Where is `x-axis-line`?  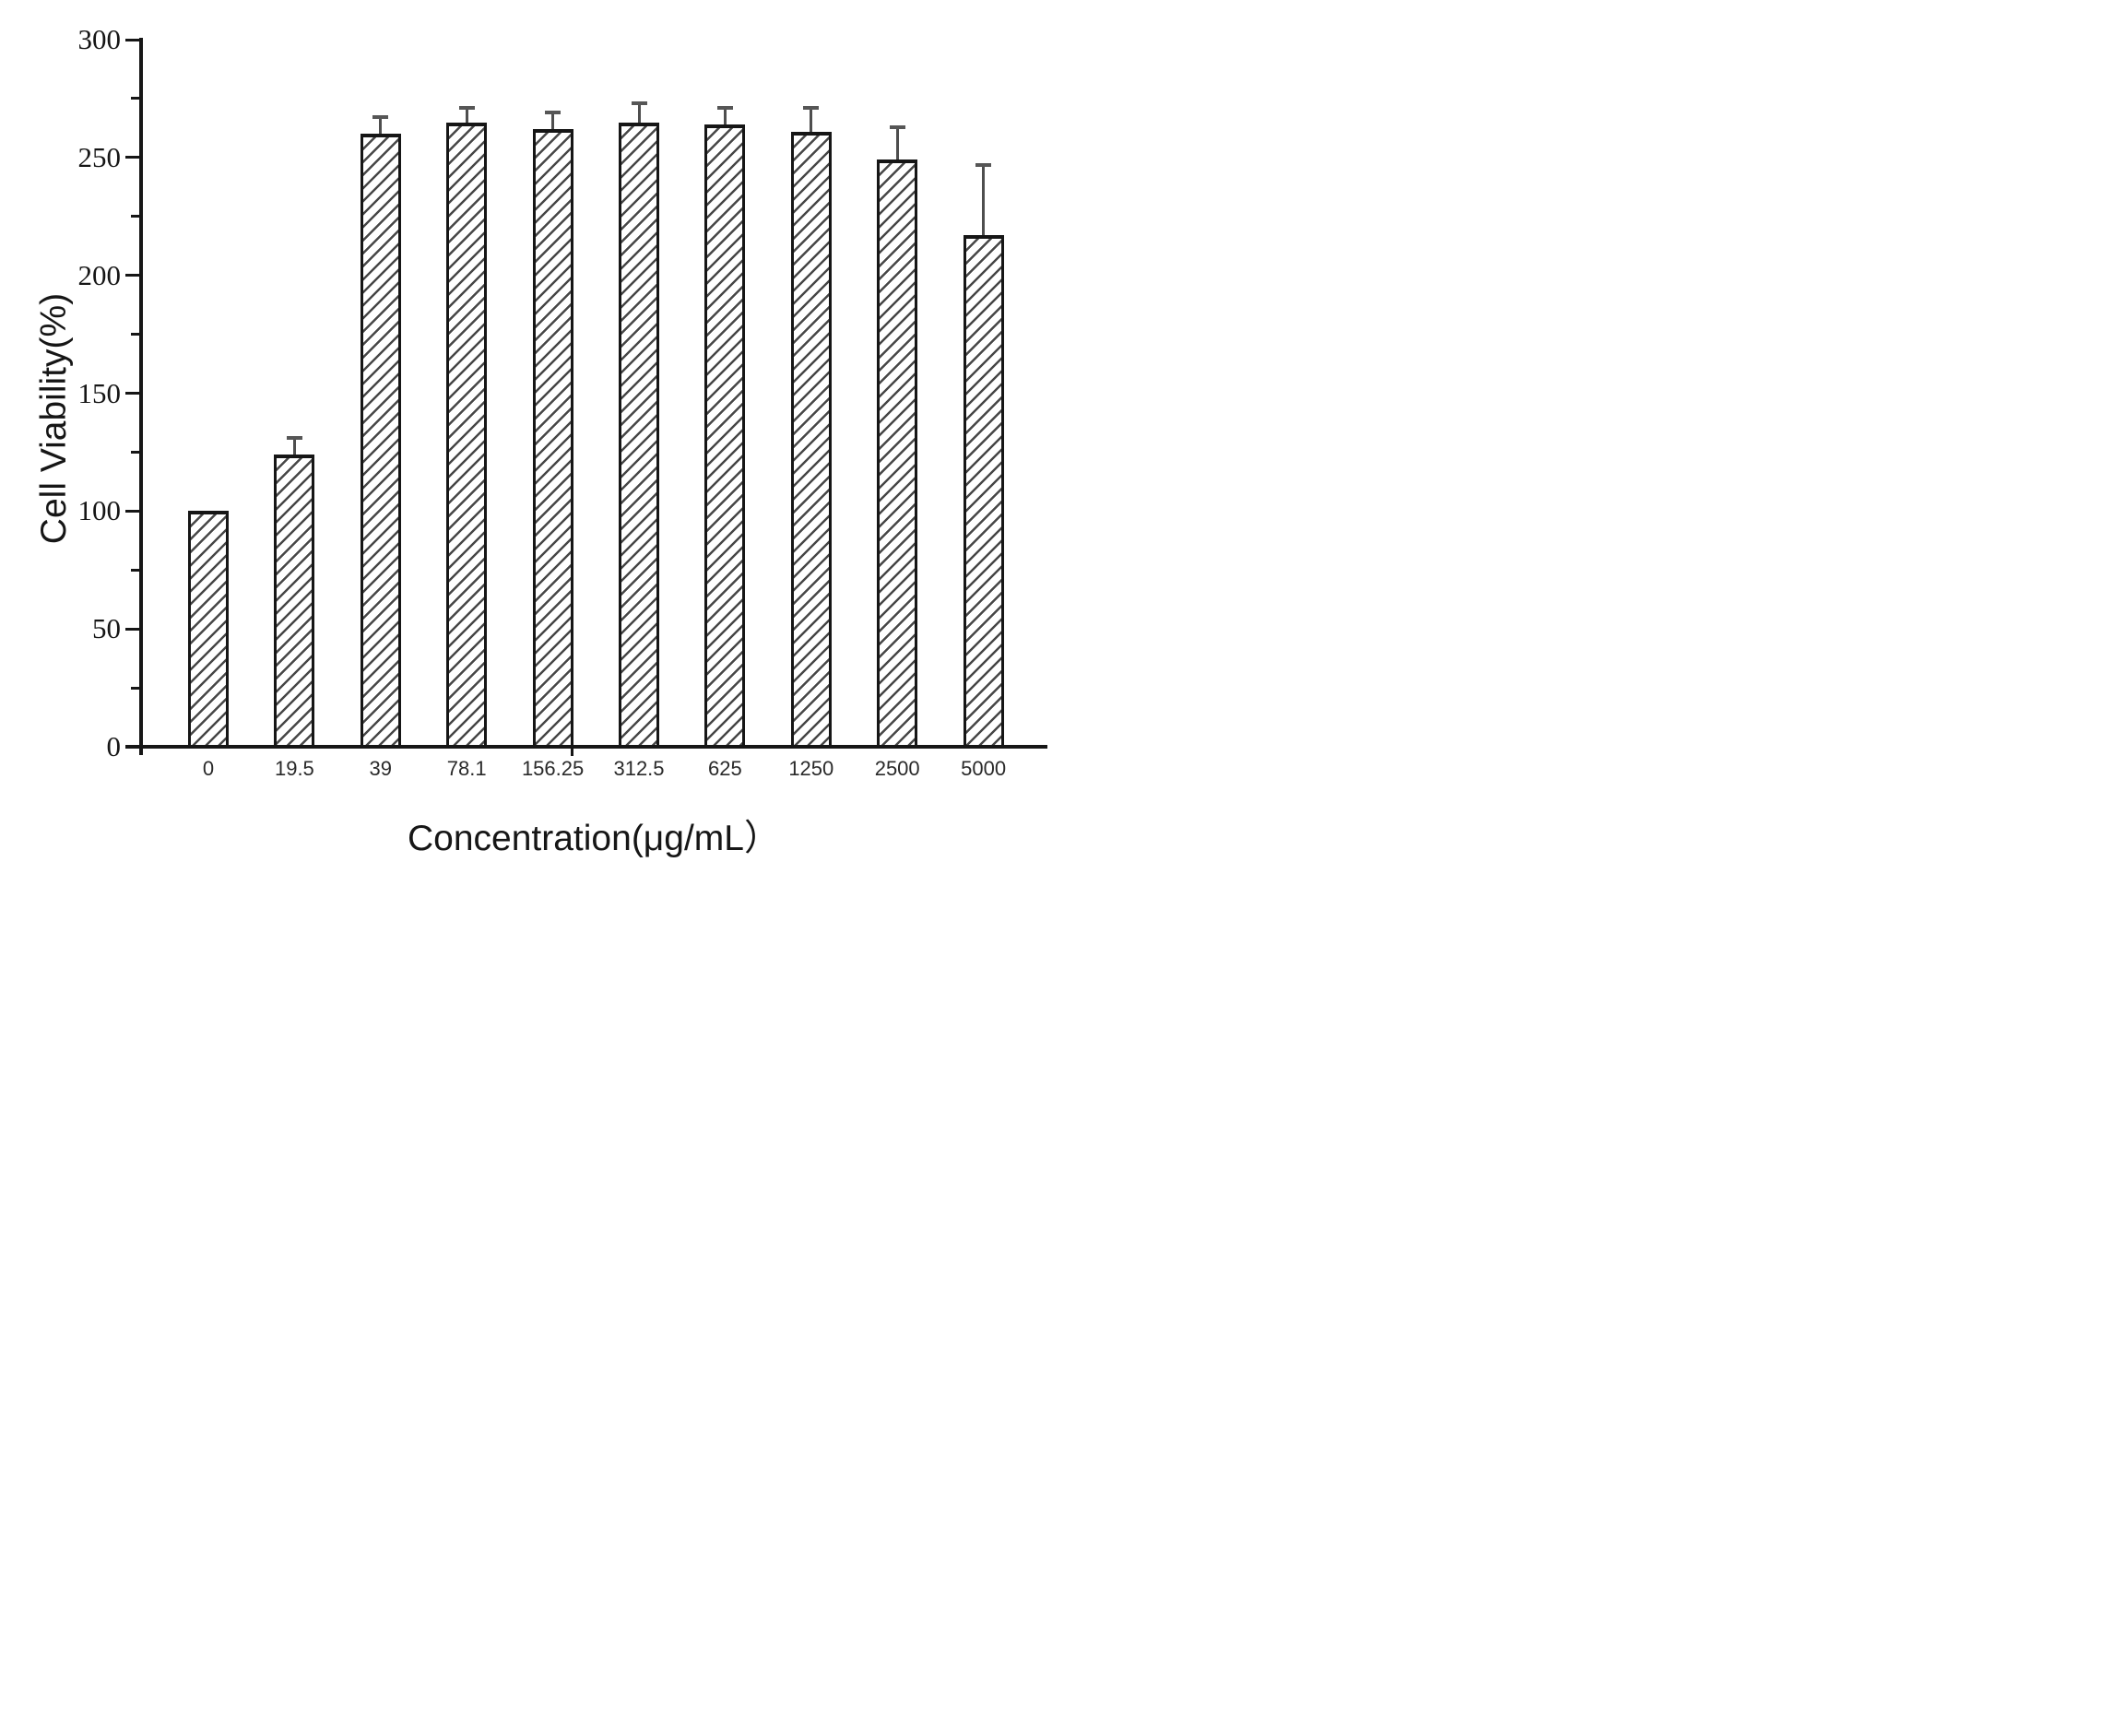 x-axis-line is located at coordinates (586, 747).